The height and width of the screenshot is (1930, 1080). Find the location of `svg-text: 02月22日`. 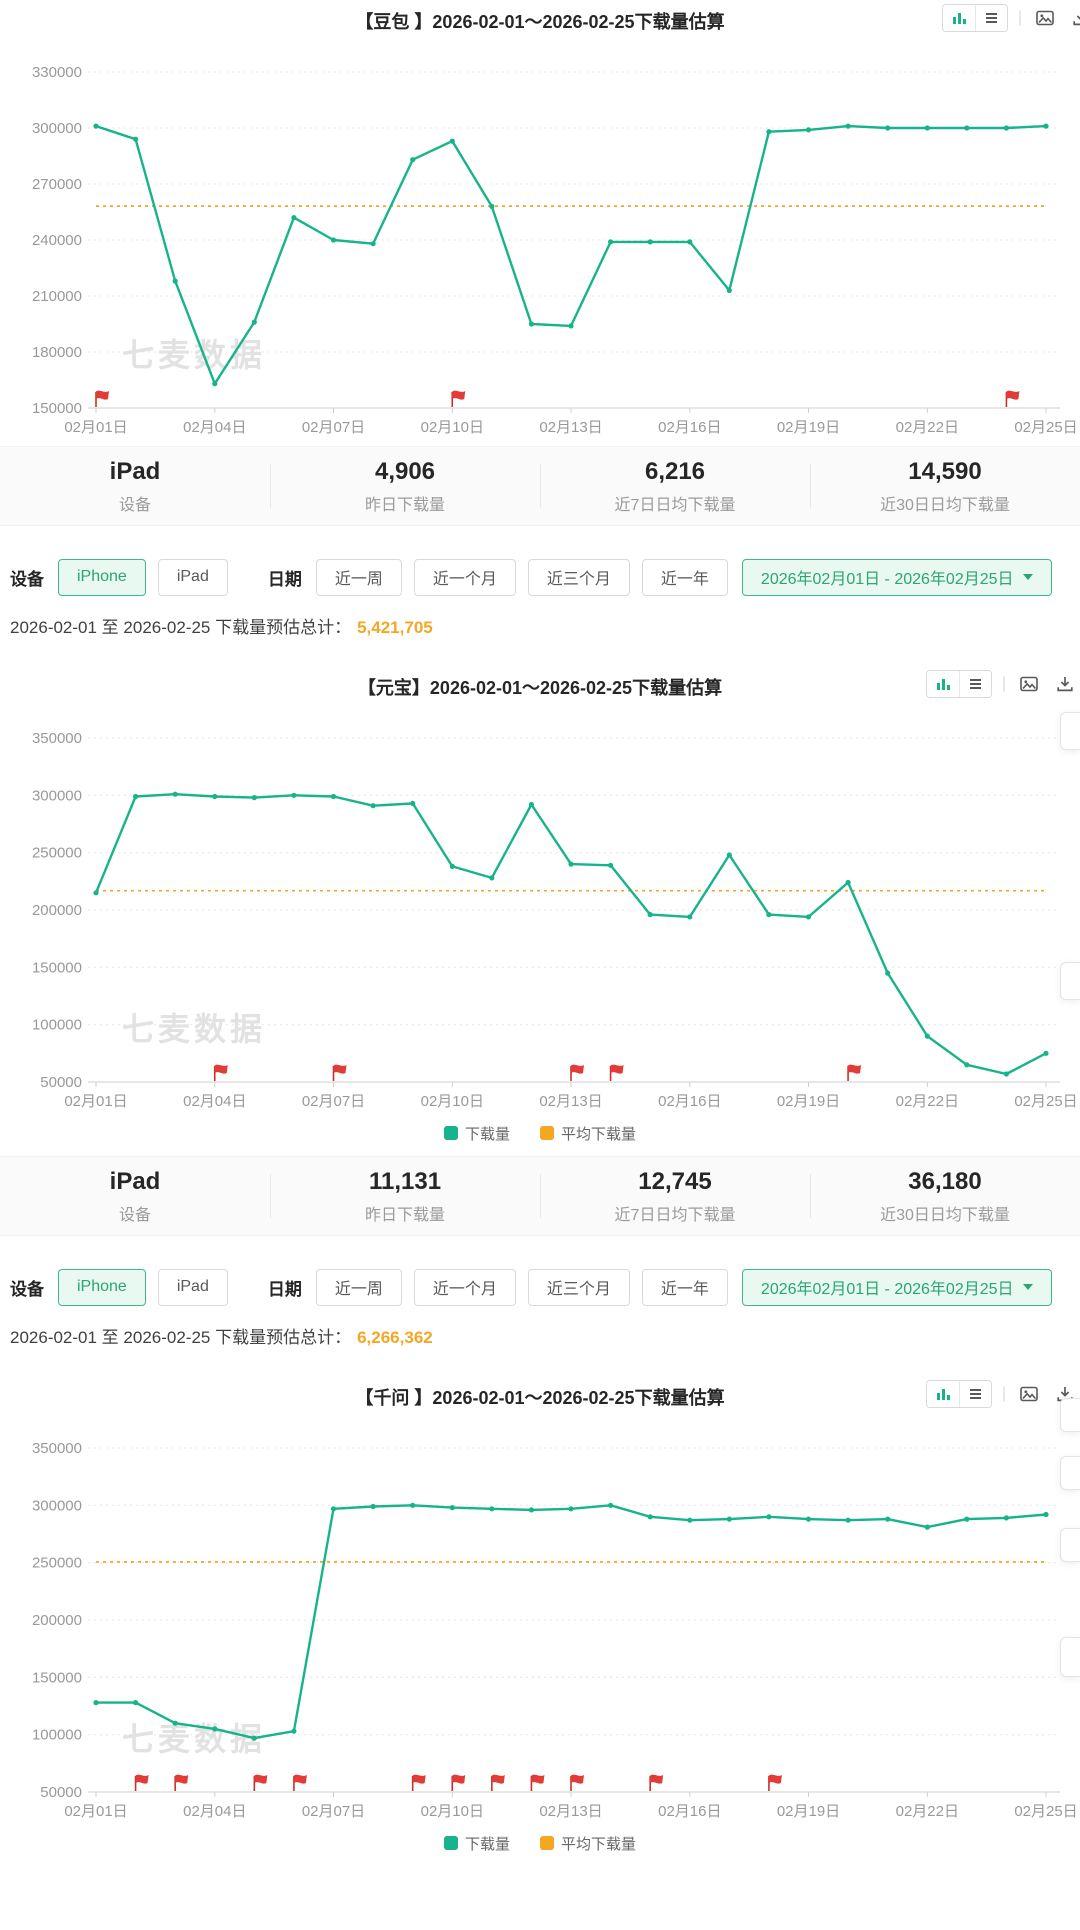

svg-text: 02月22日 is located at coordinates (927, 1101).